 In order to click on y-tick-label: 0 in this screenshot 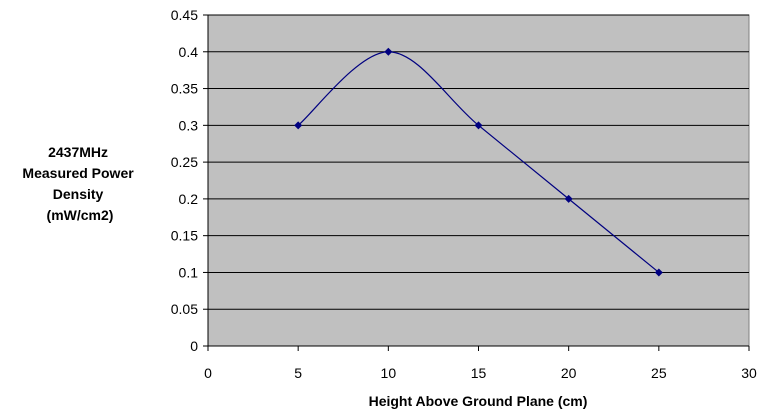, I will do `click(194, 346)`.